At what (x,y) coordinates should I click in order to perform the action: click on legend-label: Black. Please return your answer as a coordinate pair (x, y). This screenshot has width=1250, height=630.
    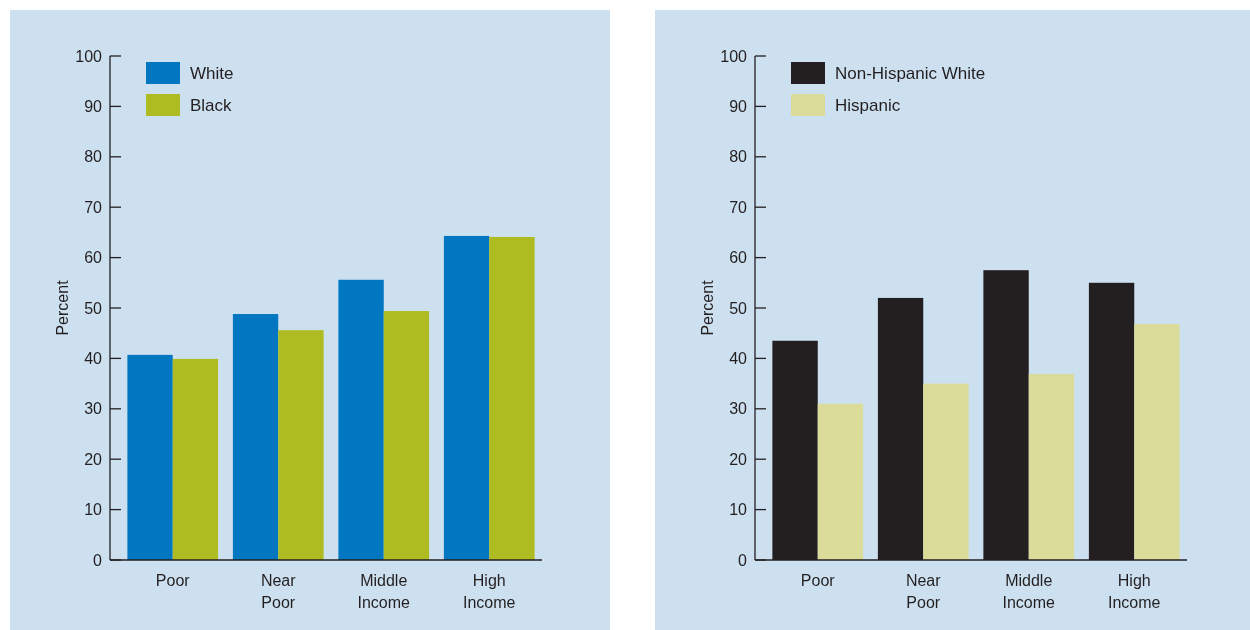
    Looking at the image, I should click on (211, 105).